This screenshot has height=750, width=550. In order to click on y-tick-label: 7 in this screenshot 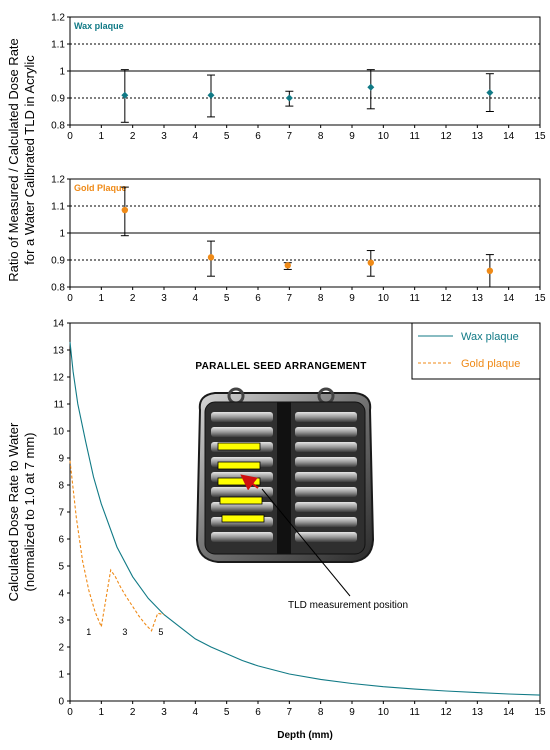, I will do `click(61, 513)`.